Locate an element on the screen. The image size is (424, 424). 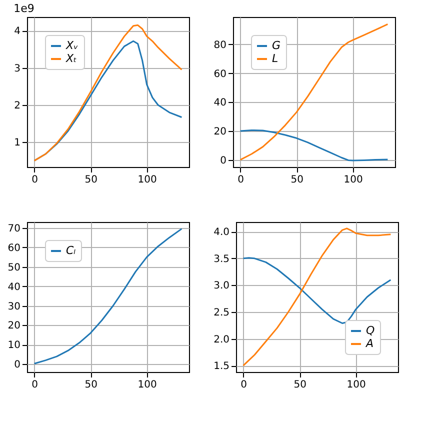
text: 1e9 is located at coordinates (24, 8).